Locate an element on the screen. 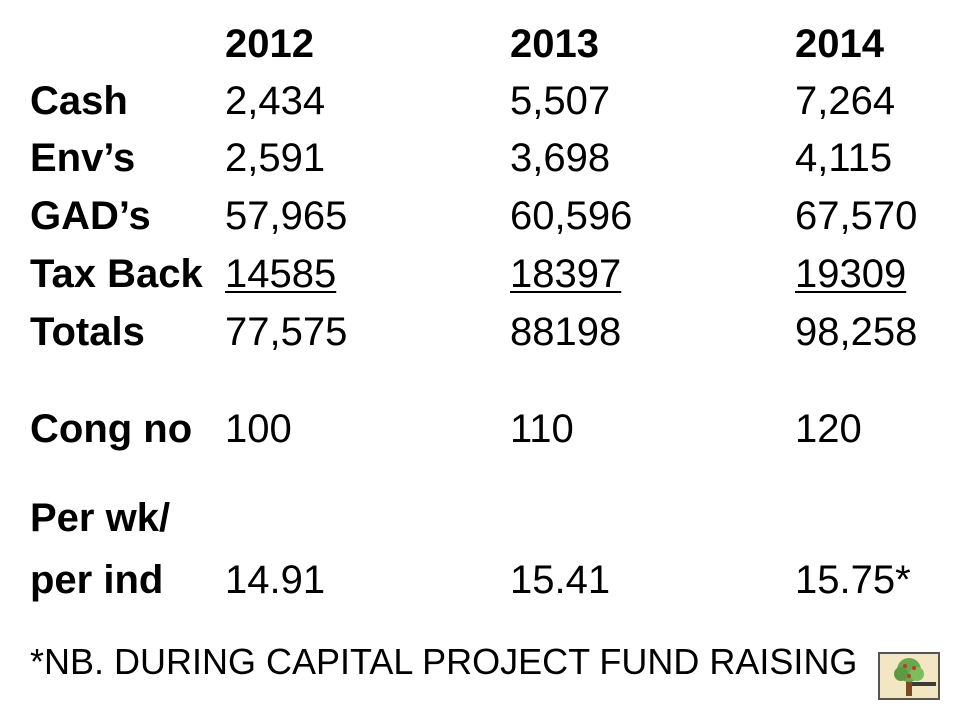 The width and height of the screenshot is (960, 720). totals-2012: 77,575 is located at coordinates (286, 332).